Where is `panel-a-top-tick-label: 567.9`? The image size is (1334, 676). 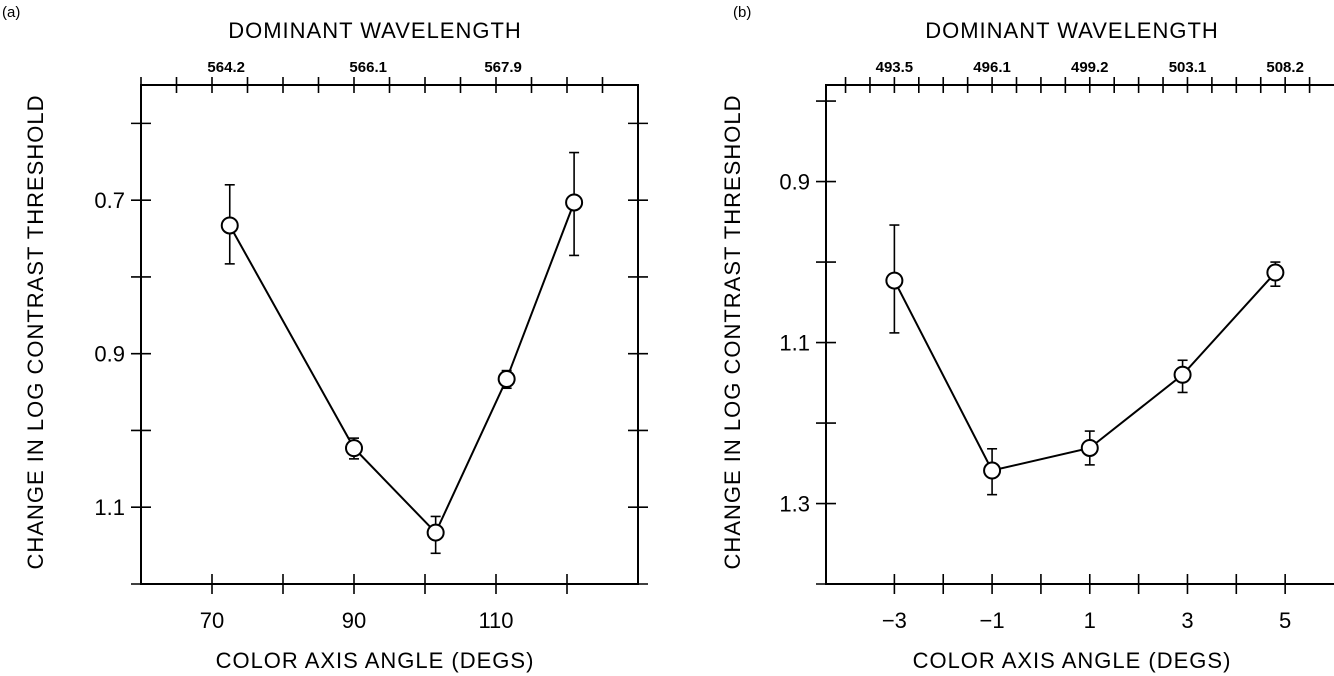 panel-a-top-tick-label: 567.9 is located at coordinates (503, 67).